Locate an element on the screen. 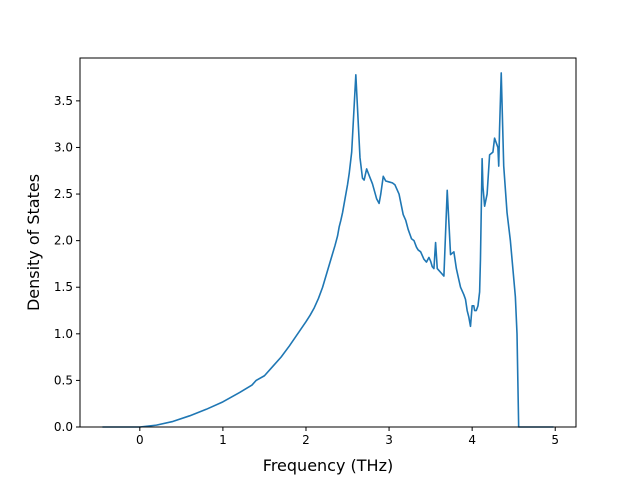 The height and width of the screenshot is (480, 640). y-tick-label: 2.5 is located at coordinates (63, 194).